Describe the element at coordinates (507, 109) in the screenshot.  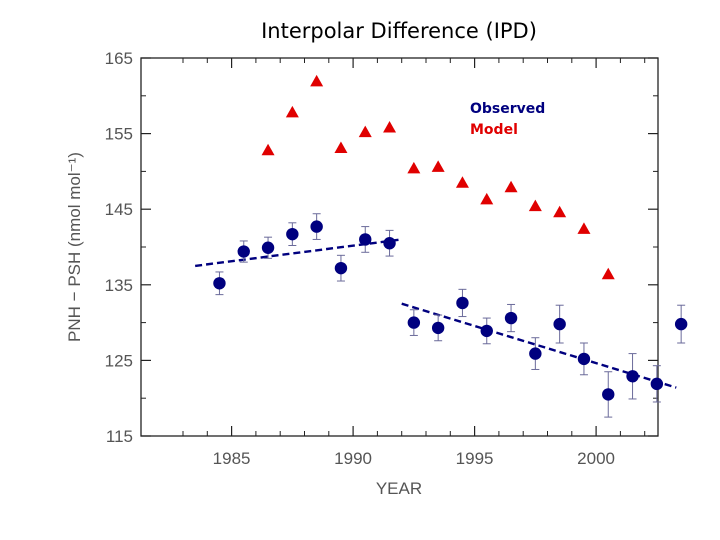
I see `legend-observed: Observed` at that location.